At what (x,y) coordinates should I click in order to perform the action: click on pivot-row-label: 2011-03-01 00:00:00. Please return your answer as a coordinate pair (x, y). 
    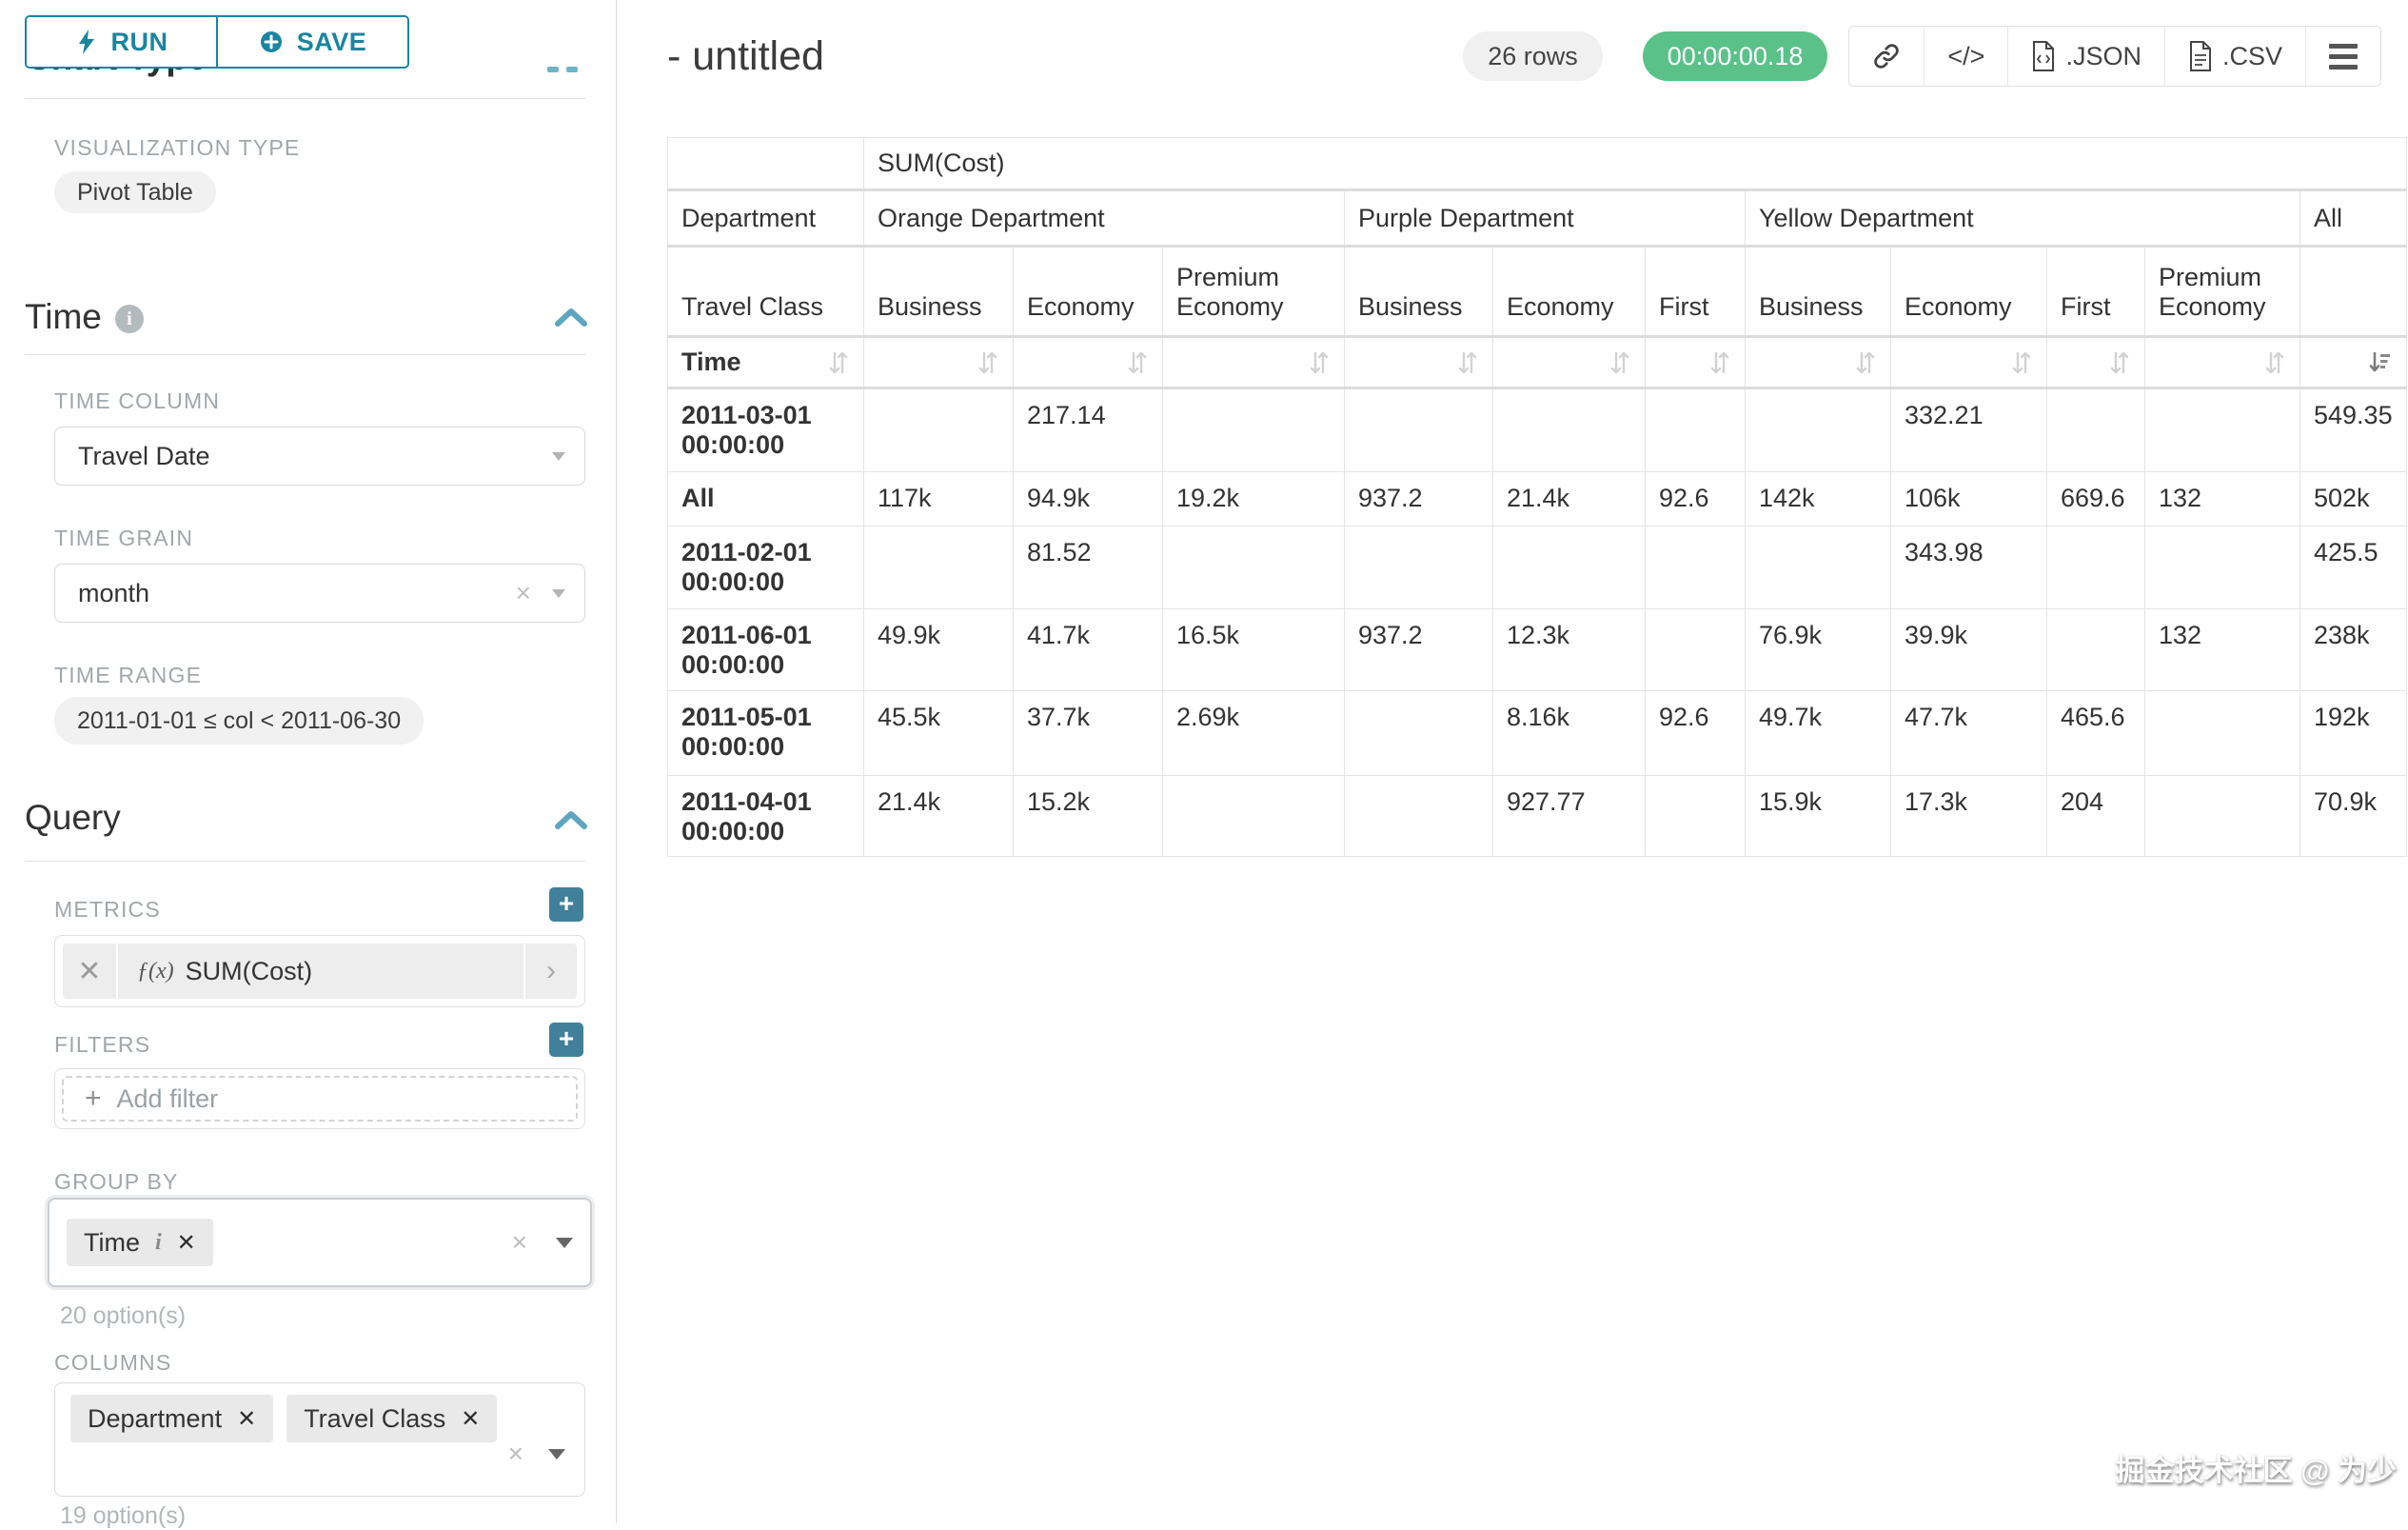
    Looking at the image, I should click on (766, 430).